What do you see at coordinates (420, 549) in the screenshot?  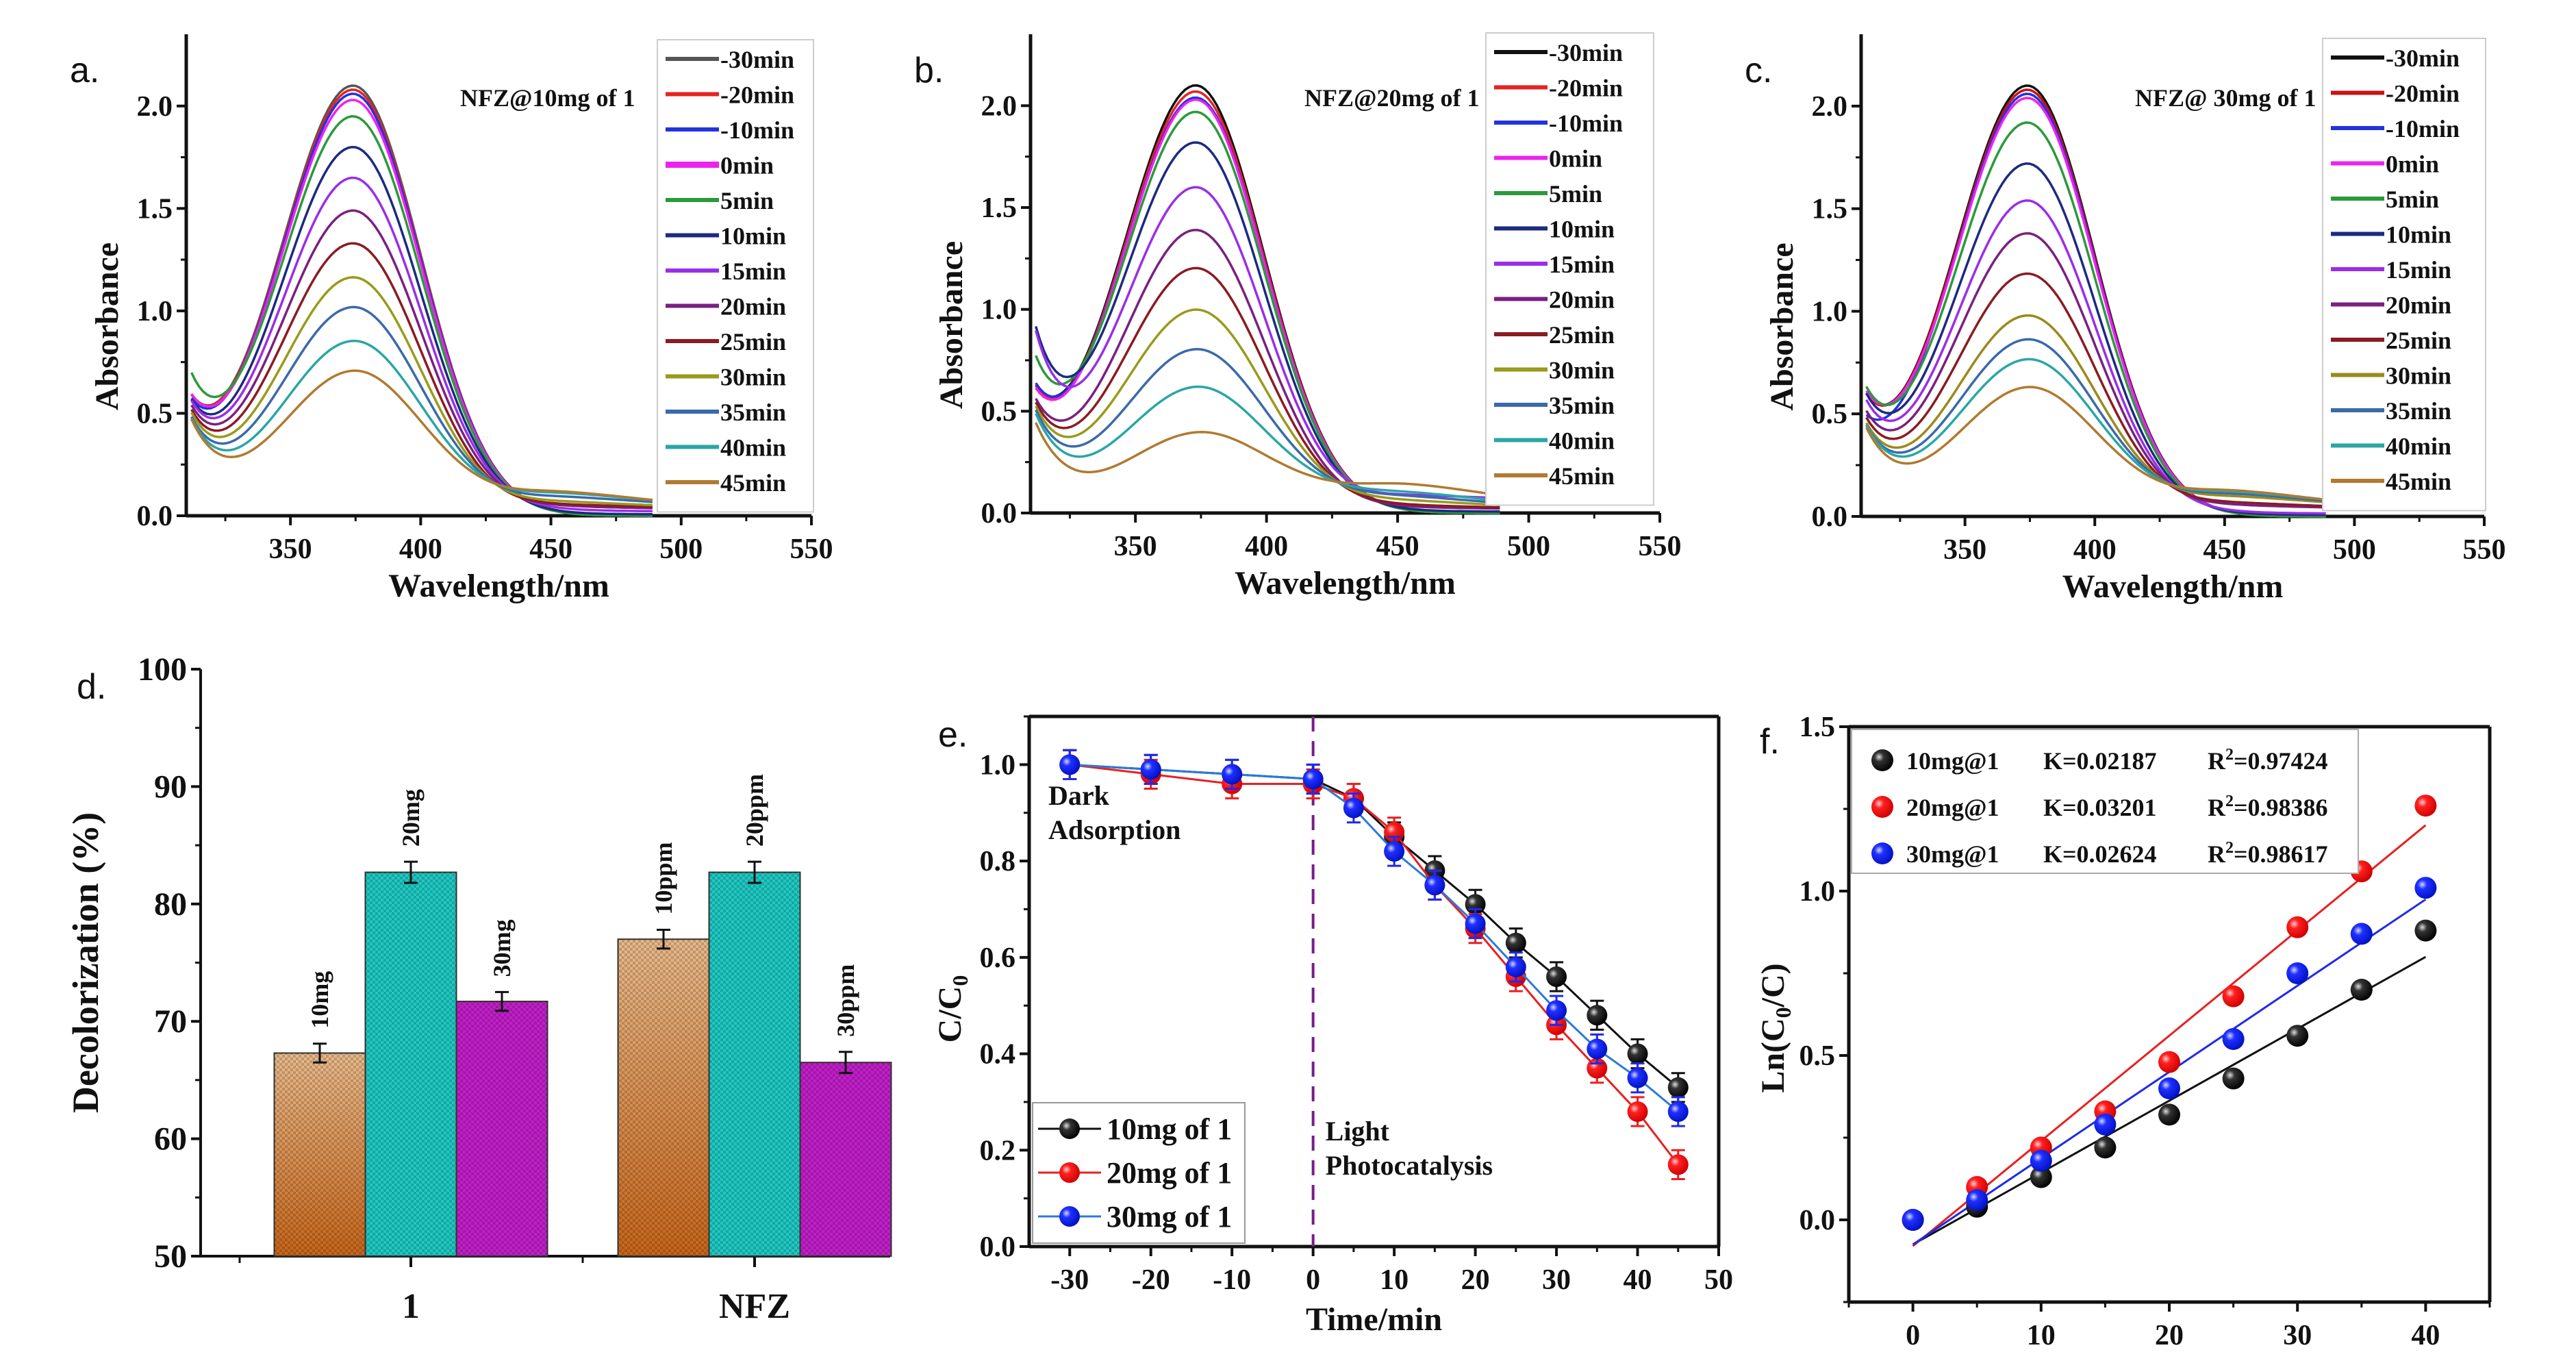 I see `x-tick-label: 400` at bounding box center [420, 549].